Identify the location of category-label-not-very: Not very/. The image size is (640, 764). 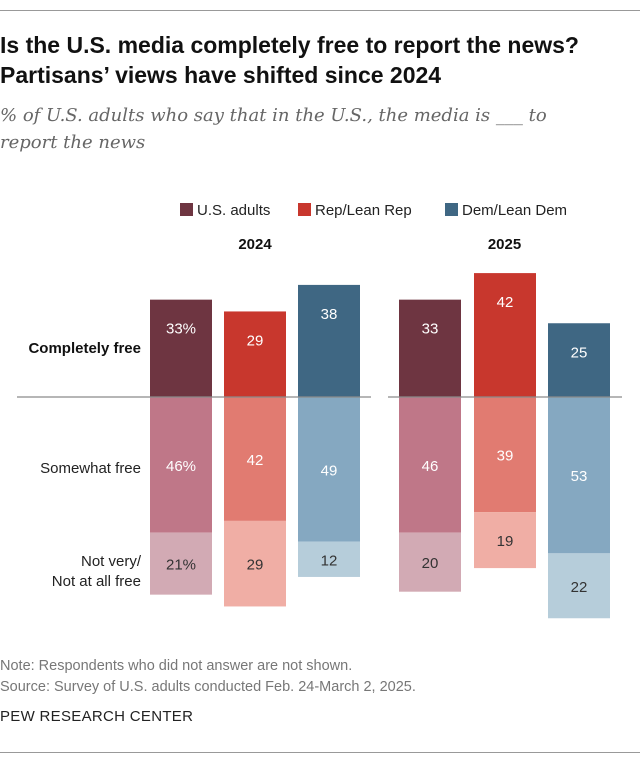
(111, 561).